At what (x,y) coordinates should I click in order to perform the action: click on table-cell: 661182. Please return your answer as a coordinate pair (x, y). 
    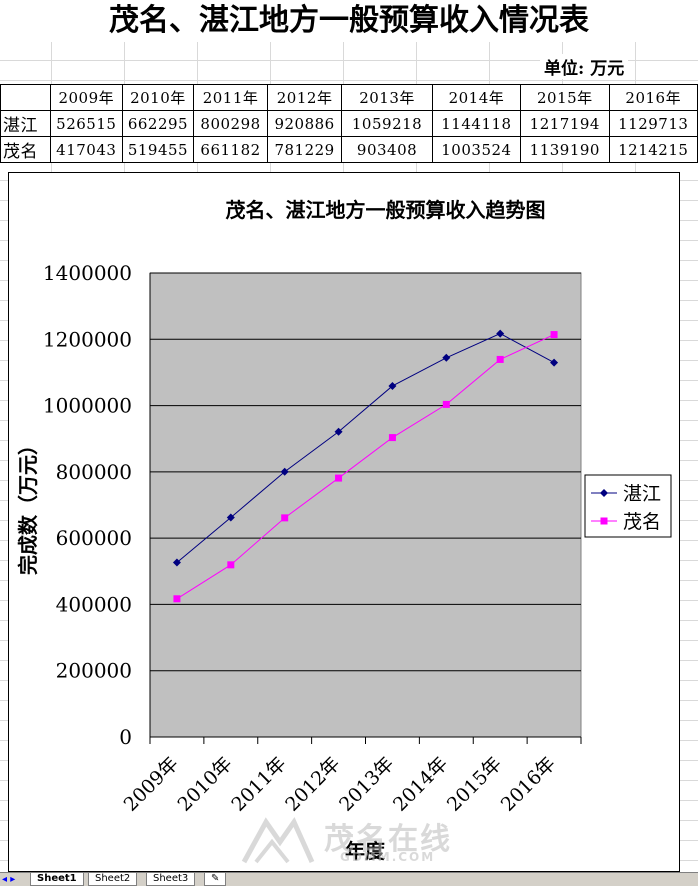
    Looking at the image, I should click on (230, 149).